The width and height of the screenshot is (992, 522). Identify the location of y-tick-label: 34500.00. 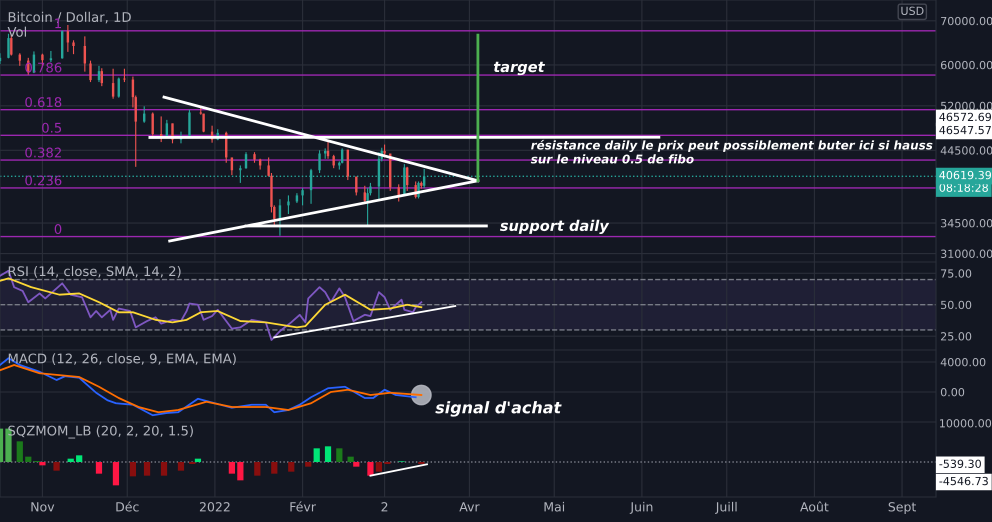
(966, 223).